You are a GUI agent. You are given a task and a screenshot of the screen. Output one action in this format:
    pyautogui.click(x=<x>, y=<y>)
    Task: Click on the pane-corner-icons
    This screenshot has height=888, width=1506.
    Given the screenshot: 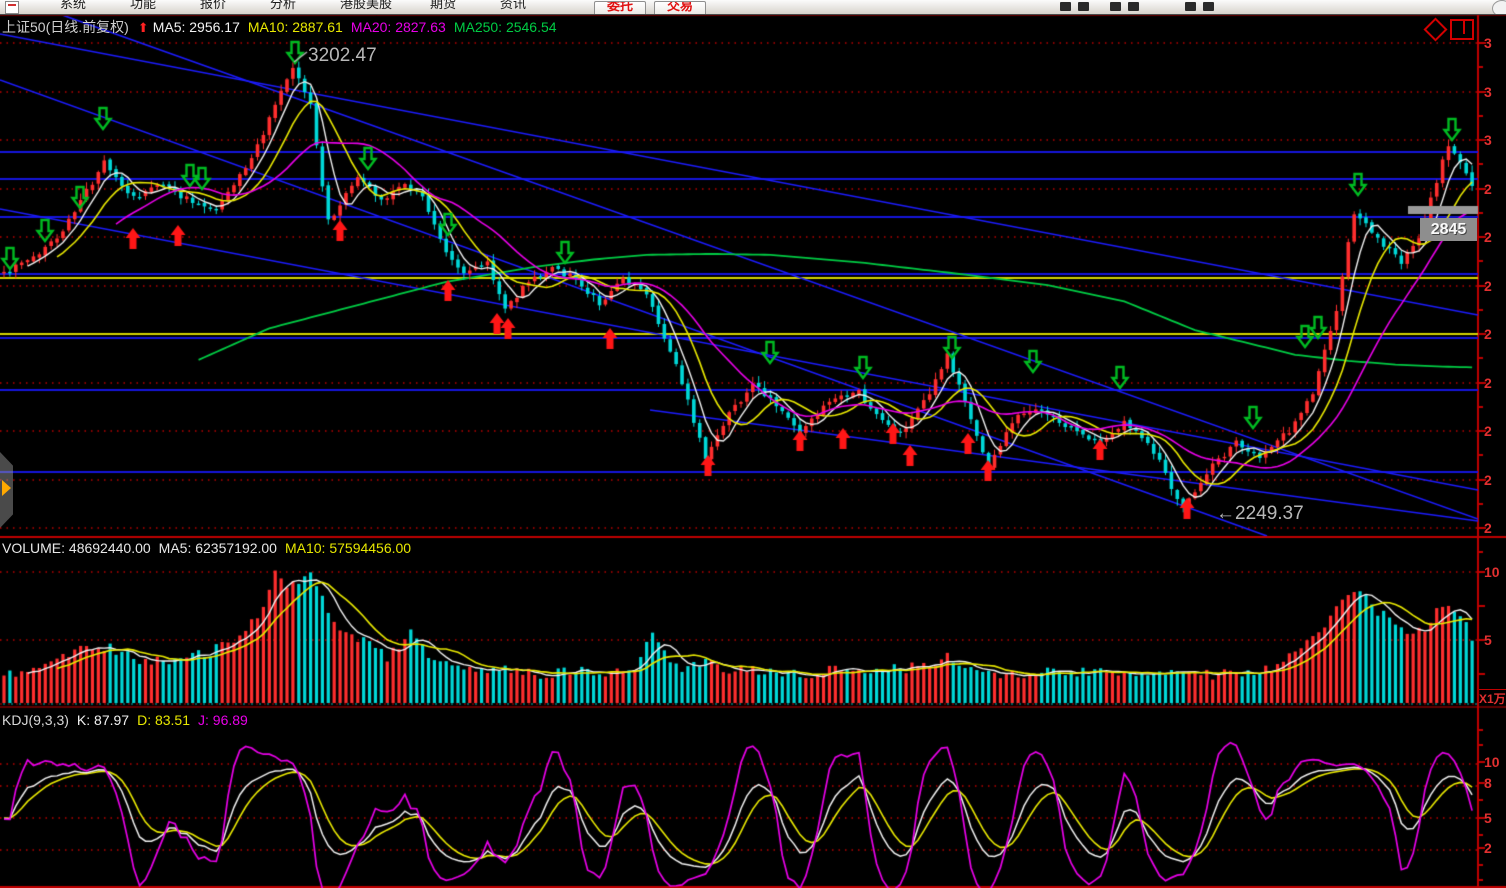 What is the action you would take?
    pyautogui.click(x=1448, y=29)
    